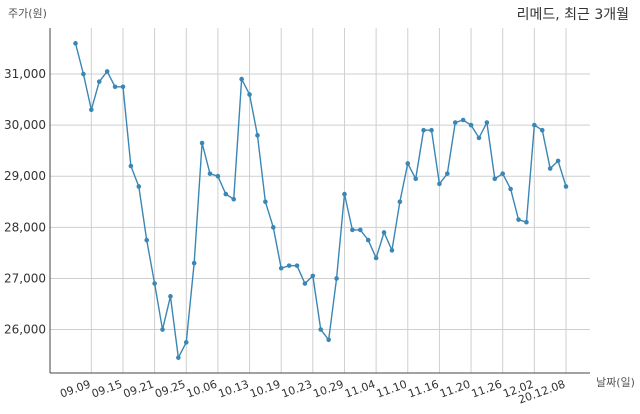  What do you see at coordinates (25, 330) in the screenshot?
I see `y-tick-label: 26,000` at bounding box center [25, 330].